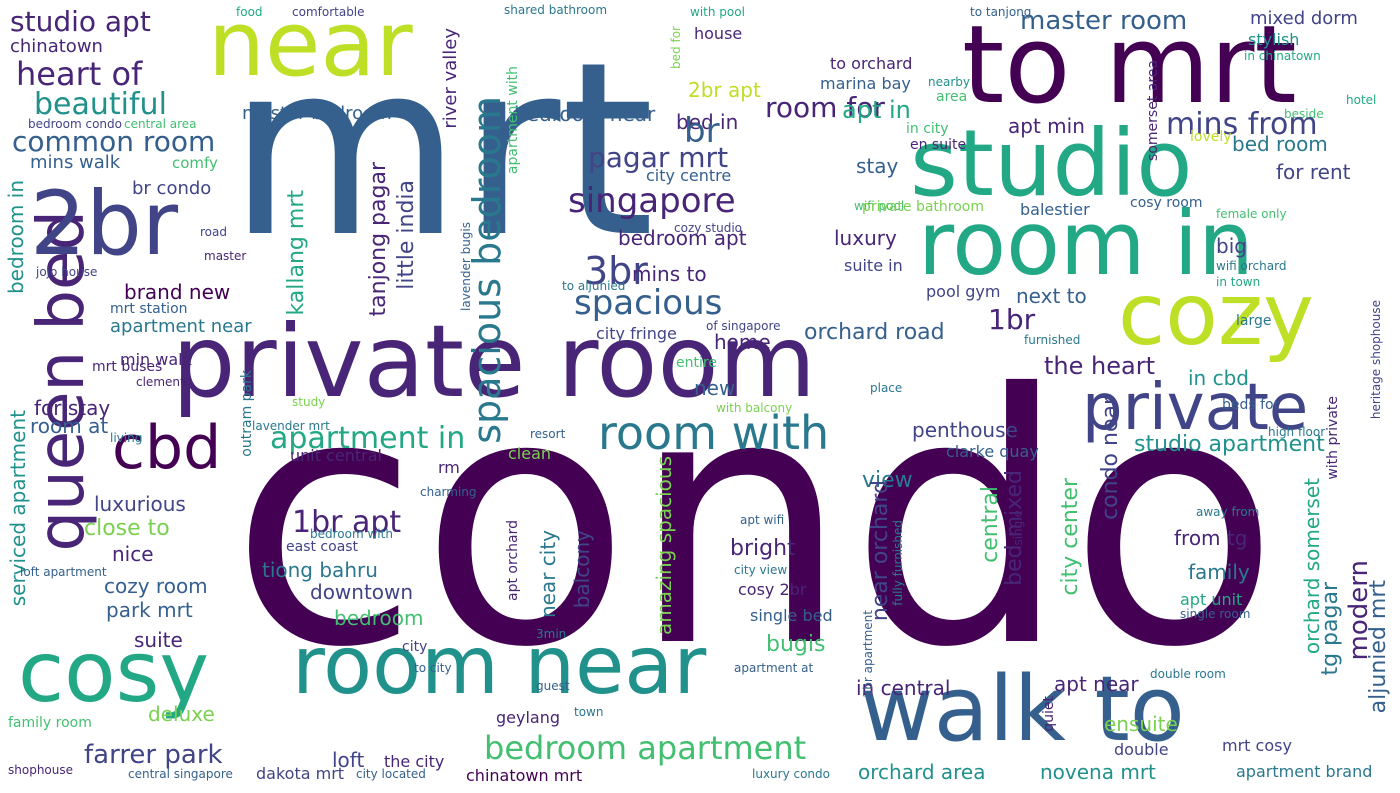 The width and height of the screenshot is (1400, 793). Describe the element at coordinates (162, 382) in the screenshot. I see `word-clementi: clementi` at that location.